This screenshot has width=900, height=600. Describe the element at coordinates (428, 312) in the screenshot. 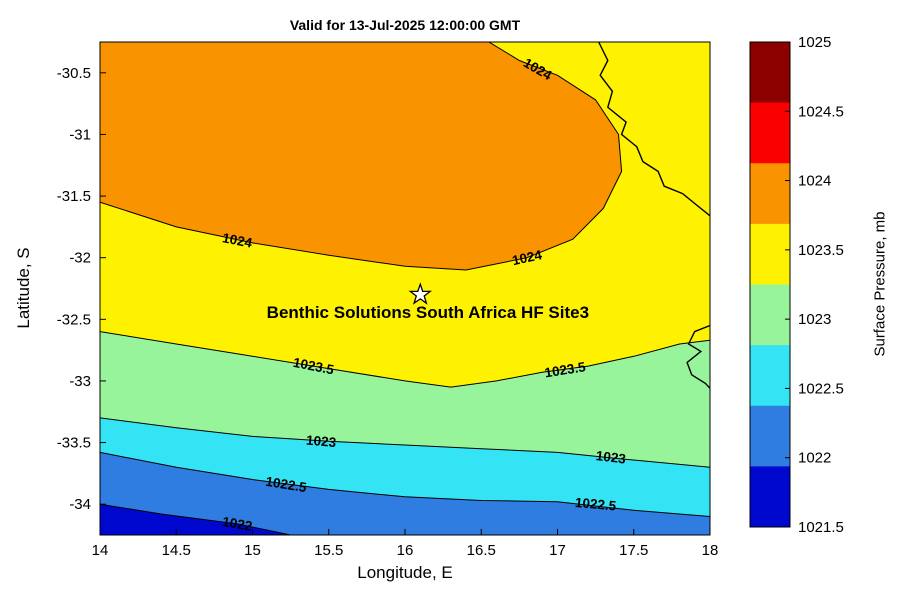

I see `site-label: Benthic Solutions South Africa HF Site3` at that location.